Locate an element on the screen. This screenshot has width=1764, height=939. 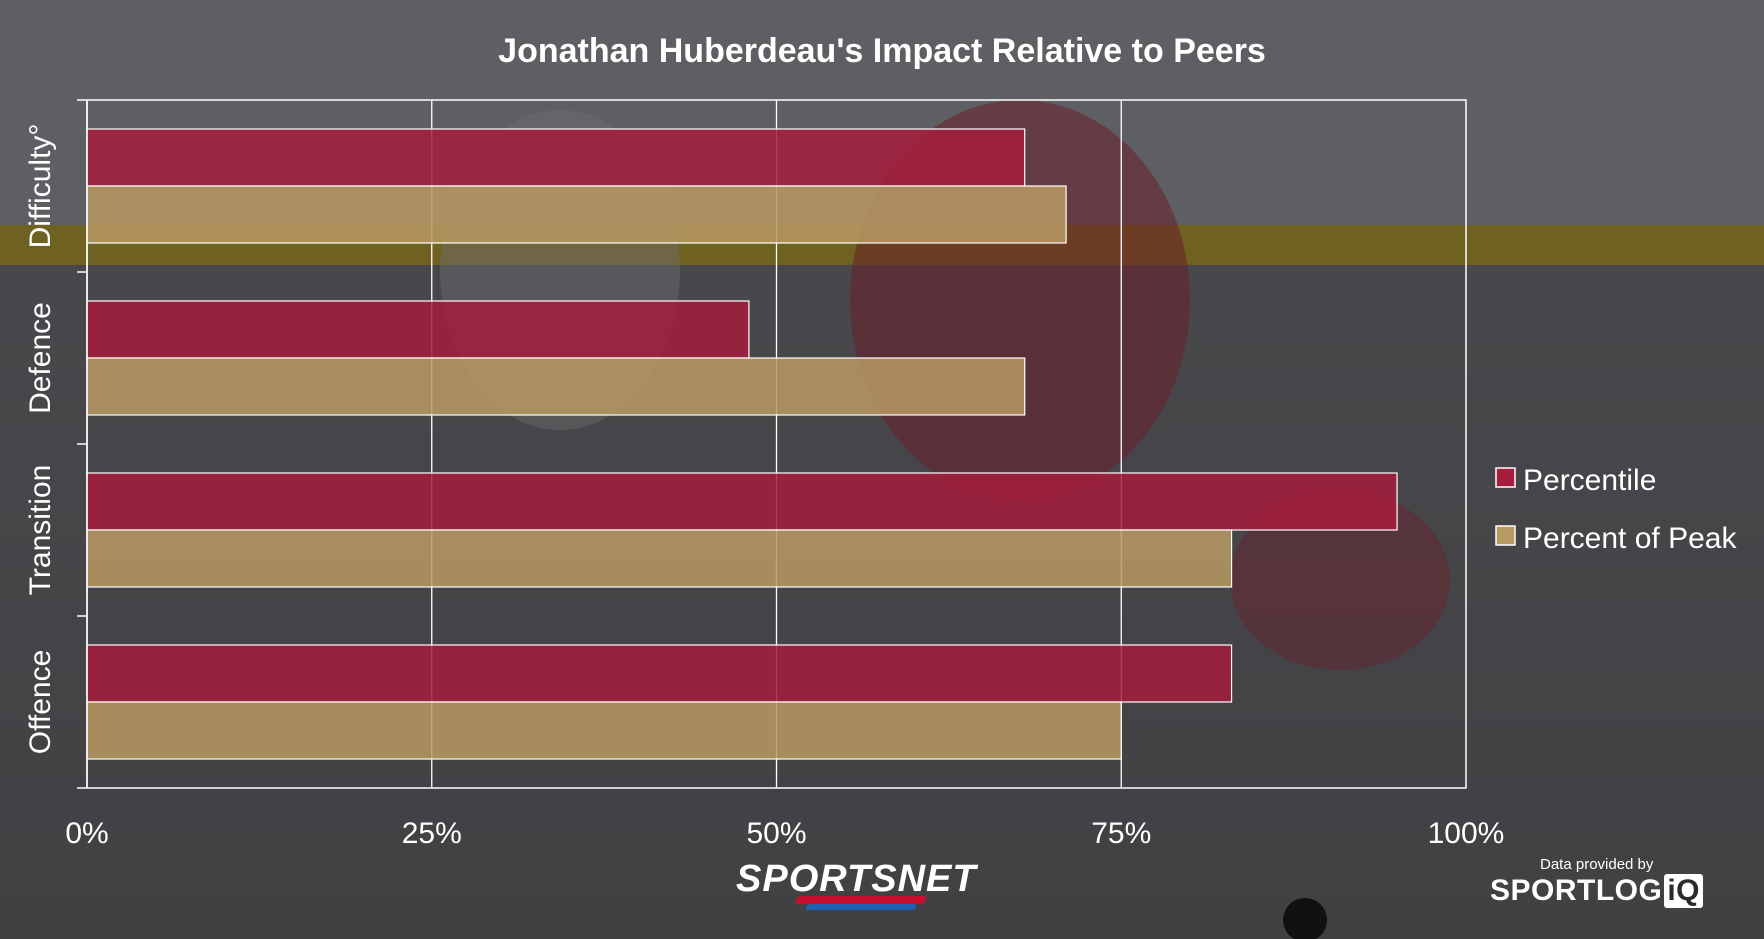
legend-swatch-percent-of-peak is located at coordinates (1505, 535).